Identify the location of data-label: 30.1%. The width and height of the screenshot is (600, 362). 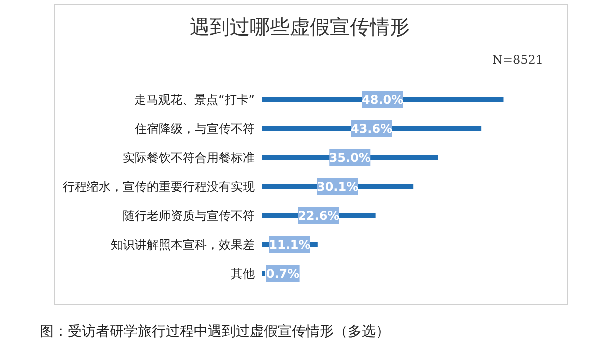
(337, 187).